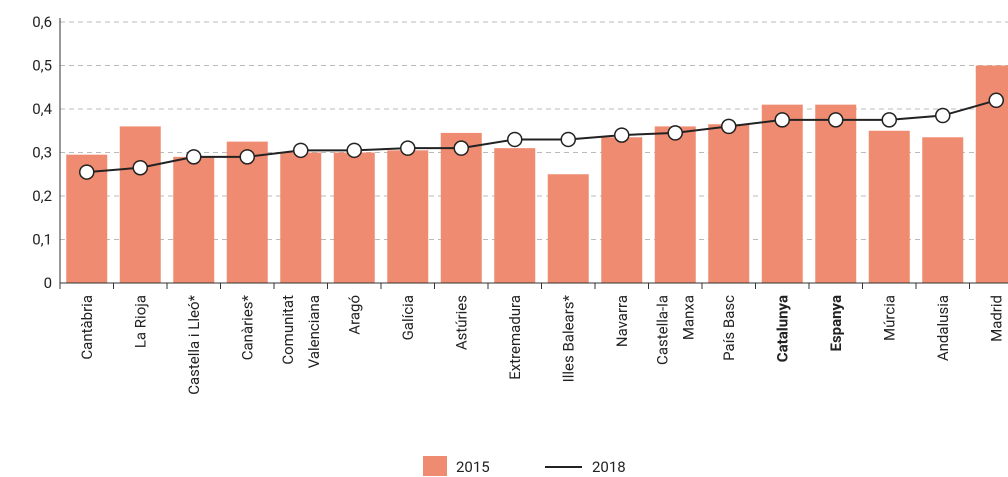 The width and height of the screenshot is (1008, 477). What do you see at coordinates (782, 328) in the screenshot?
I see `x-tick-label: Catalunya` at bounding box center [782, 328].